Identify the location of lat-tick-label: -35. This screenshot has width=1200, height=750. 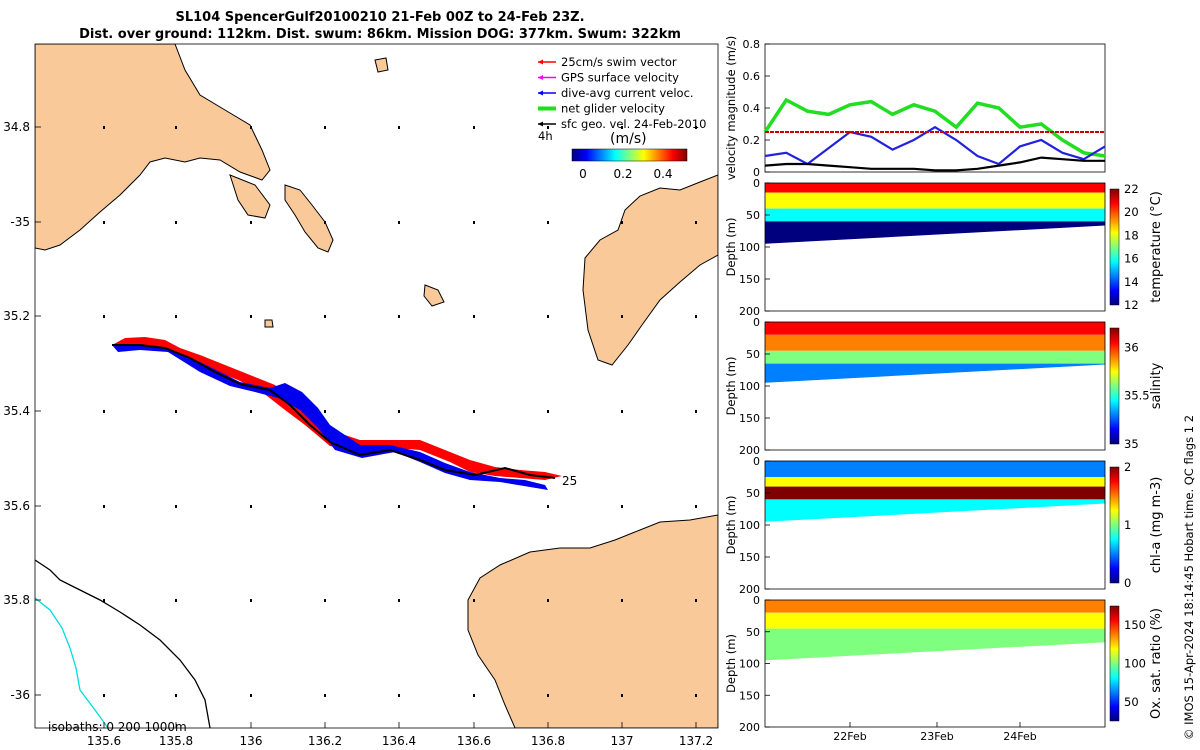
(20, 222).